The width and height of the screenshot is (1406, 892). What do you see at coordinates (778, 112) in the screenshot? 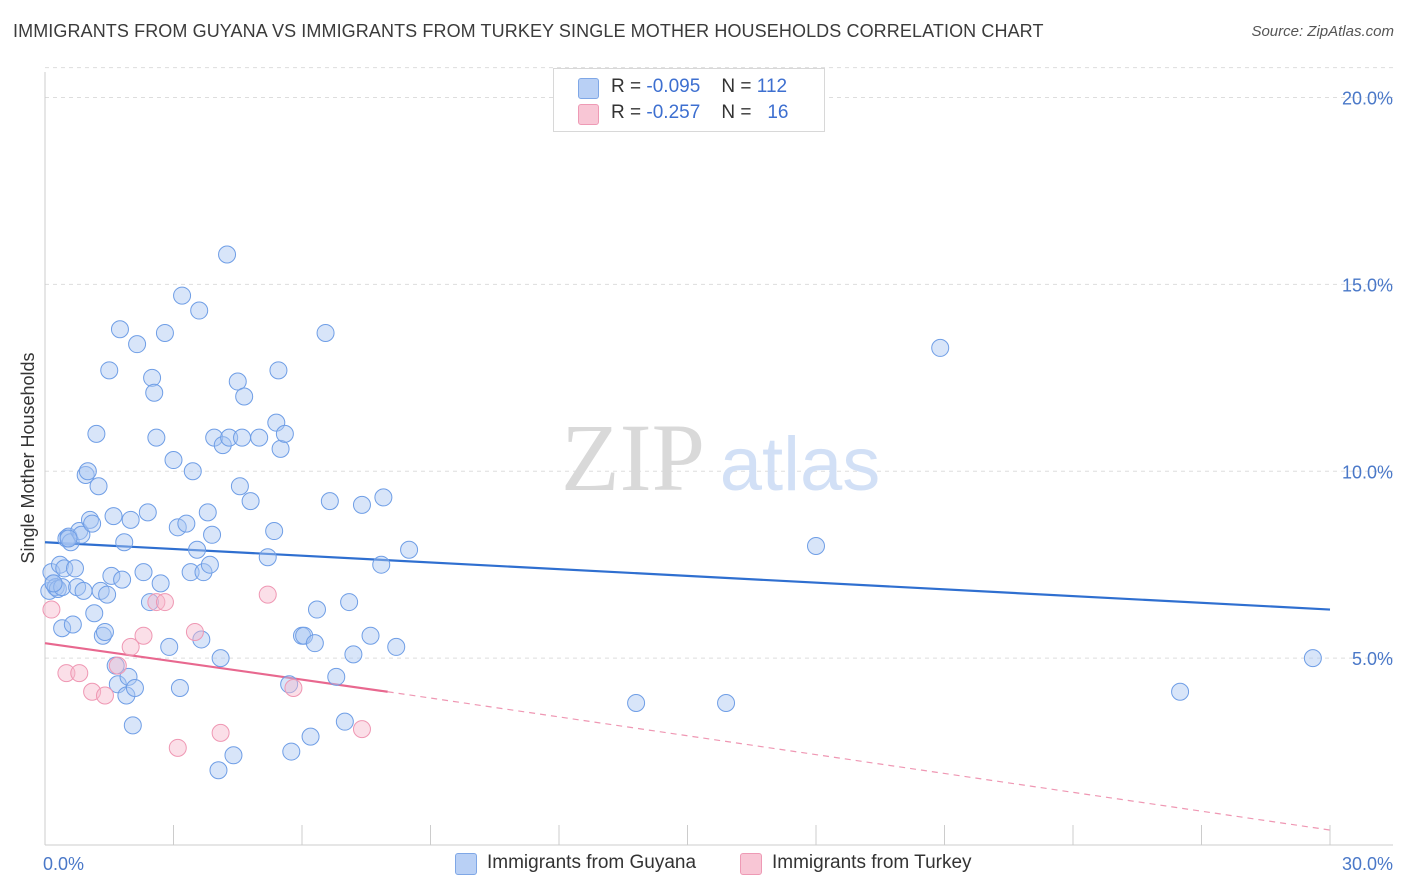
I see `n-value-turkey: 16` at bounding box center [778, 112].